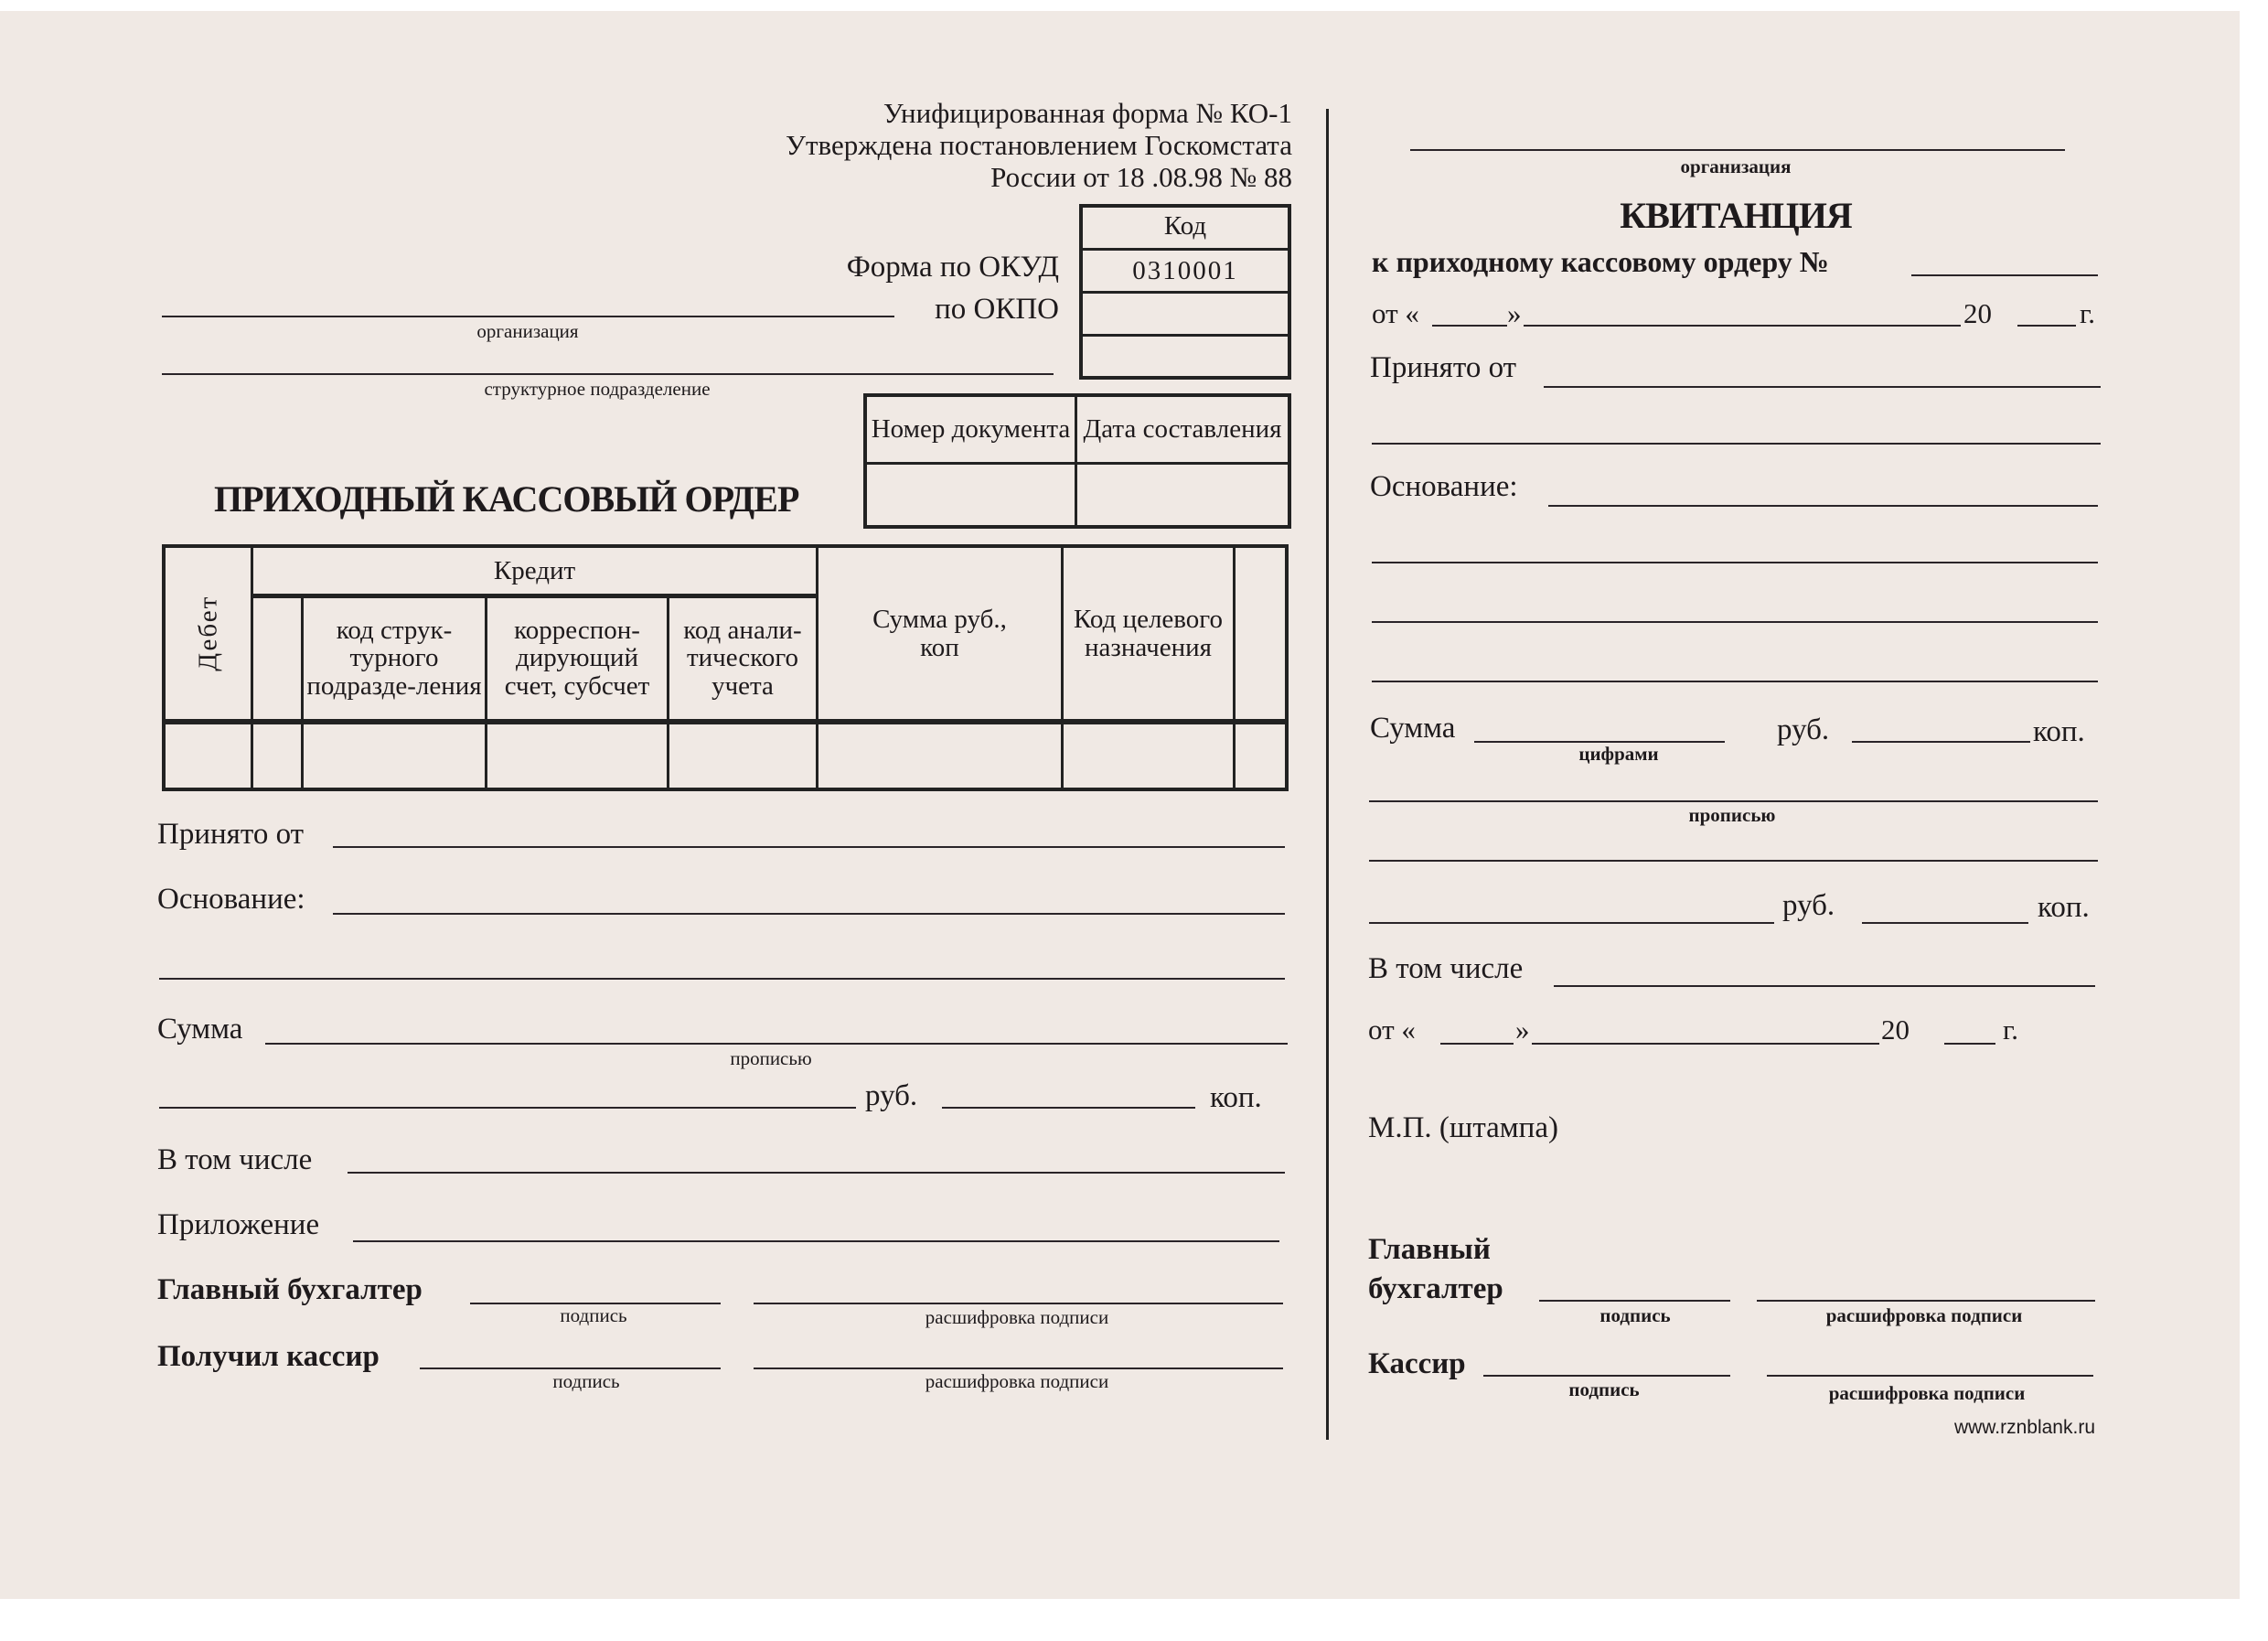 The image size is (2268, 1641). I want to click on kop-label: коп., so click(1236, 1097).